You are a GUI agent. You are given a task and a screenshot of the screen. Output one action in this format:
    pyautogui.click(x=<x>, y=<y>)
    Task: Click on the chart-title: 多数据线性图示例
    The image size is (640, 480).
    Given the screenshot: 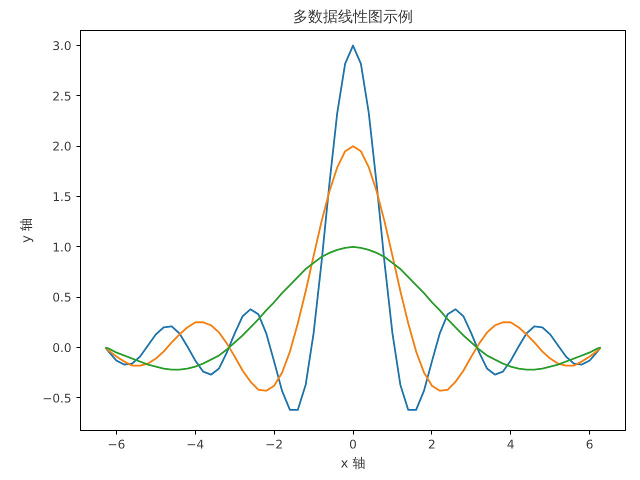 What is the action you would take?
    pyautogui.click(x=353, y=17)
    